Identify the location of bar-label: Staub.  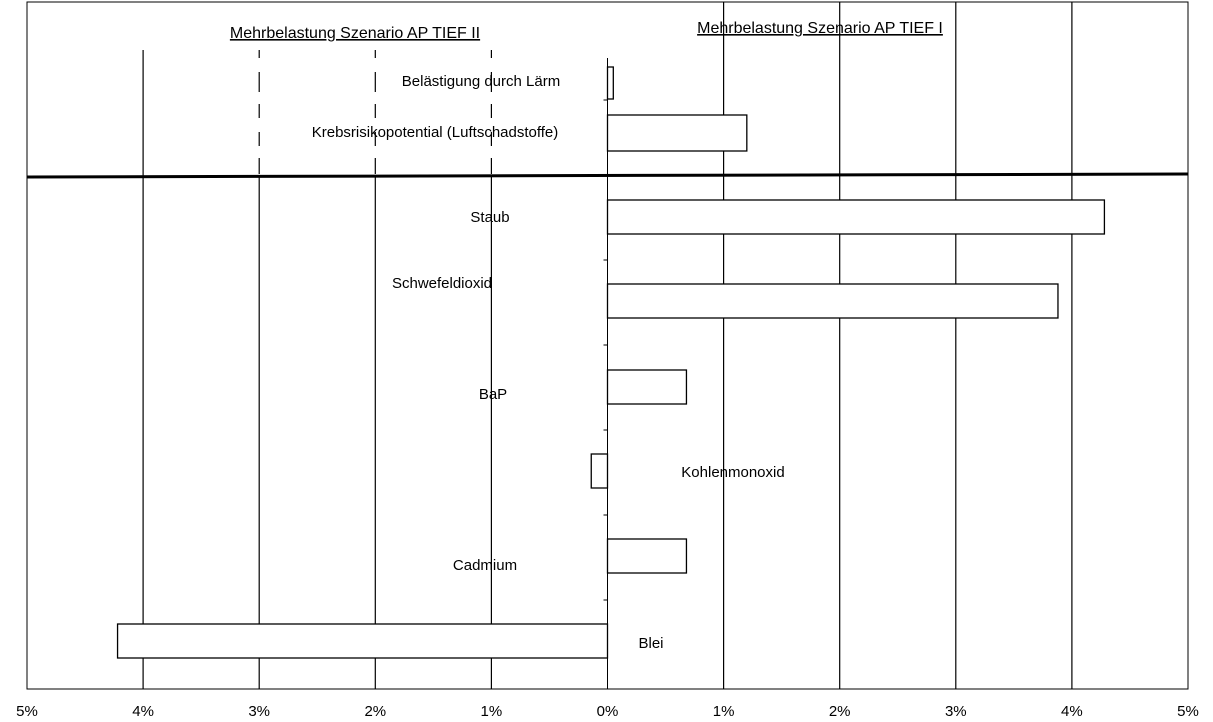
(489, 217).